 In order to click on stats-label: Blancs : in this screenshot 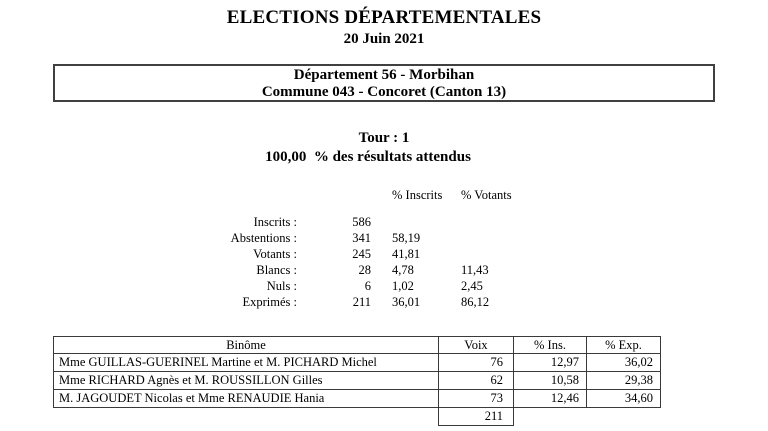, I will do `click(276, 270)`.